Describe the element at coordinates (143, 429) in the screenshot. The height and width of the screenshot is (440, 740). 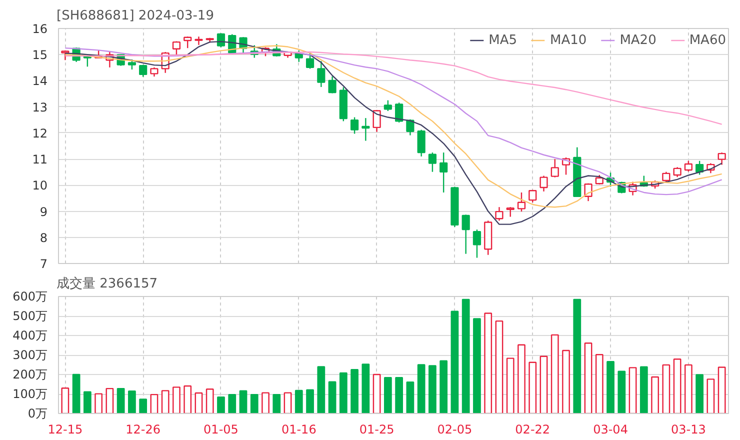
I see `x-tick-label: 12-26` at that location.